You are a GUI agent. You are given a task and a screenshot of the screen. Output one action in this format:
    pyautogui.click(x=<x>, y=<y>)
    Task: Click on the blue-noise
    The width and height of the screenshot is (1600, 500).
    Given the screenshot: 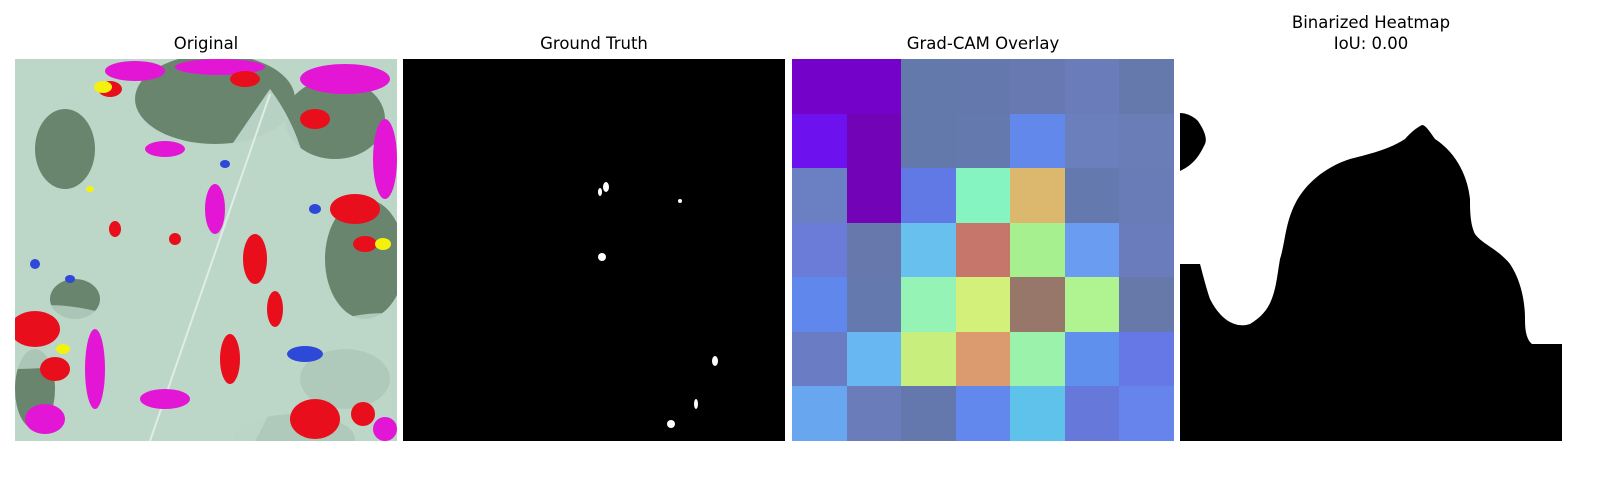 What is the action you would take?
    pyautogui.click(x=176, y=261)
    